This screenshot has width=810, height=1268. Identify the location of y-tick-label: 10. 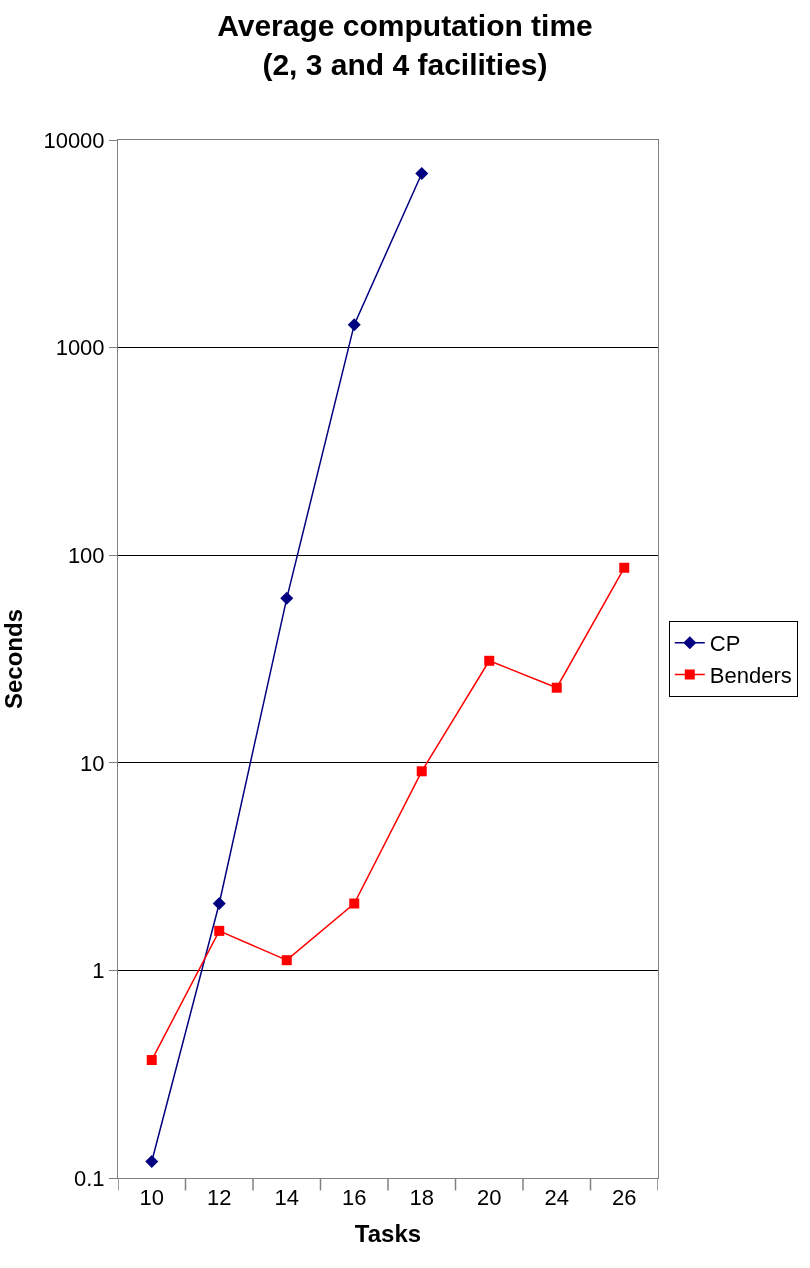
(92, 763).